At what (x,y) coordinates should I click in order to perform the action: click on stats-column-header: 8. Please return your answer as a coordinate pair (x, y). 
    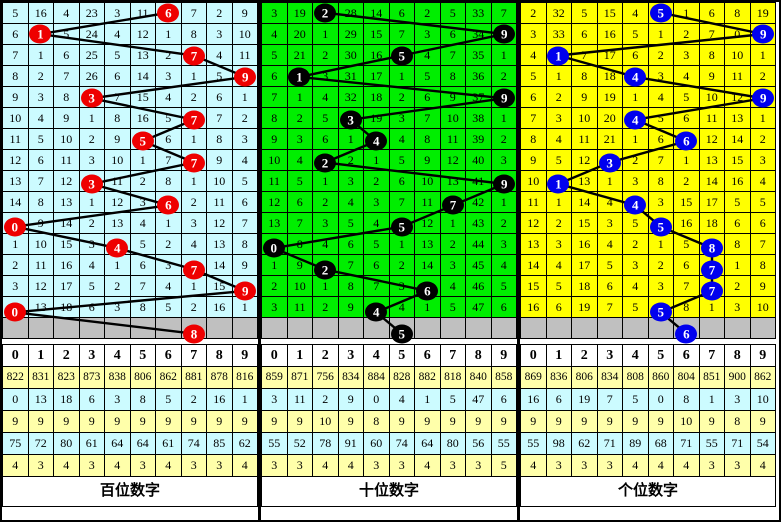
    Looking at the image, I should click on (478, 355).